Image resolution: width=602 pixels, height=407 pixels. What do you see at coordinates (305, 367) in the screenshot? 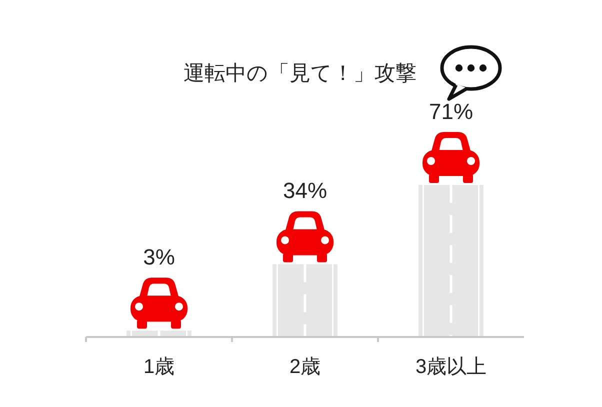
I see `category-label: 2歳` at bounding box center [305, 367].